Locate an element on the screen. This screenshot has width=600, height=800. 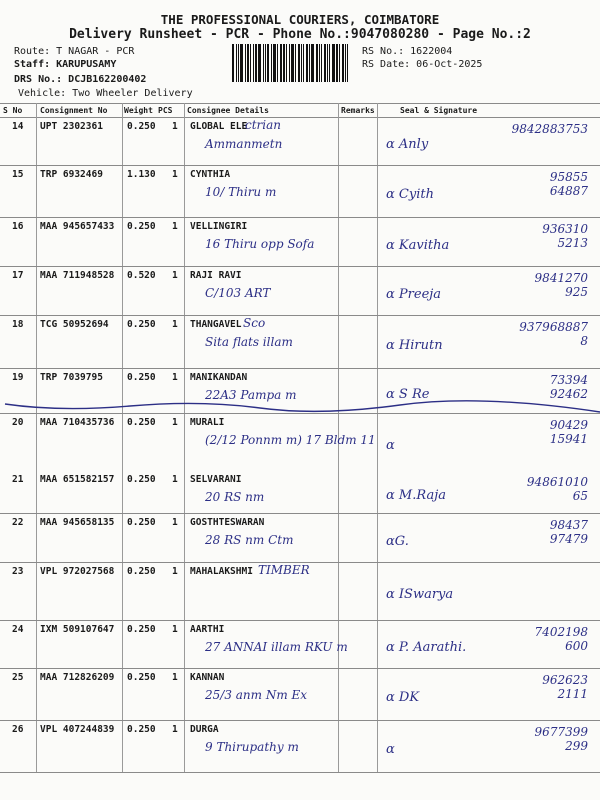
signature: α ISwarya is located at coordinates (420, 594).